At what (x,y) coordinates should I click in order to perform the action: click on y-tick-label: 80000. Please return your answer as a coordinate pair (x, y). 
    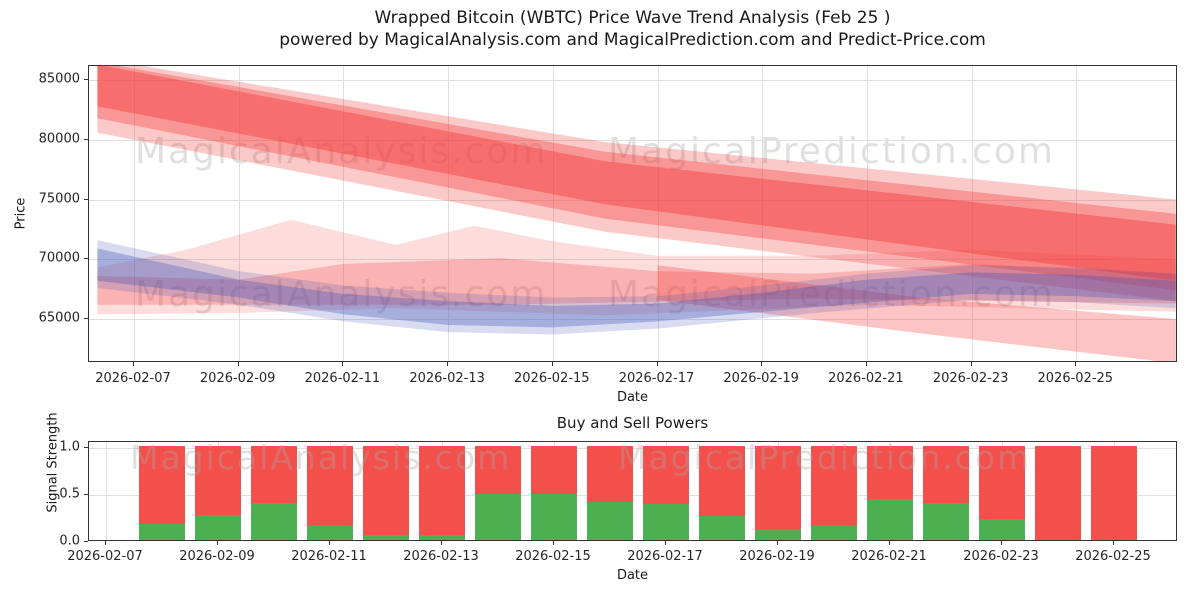
    Looking at the image, I should click on (59, 139).